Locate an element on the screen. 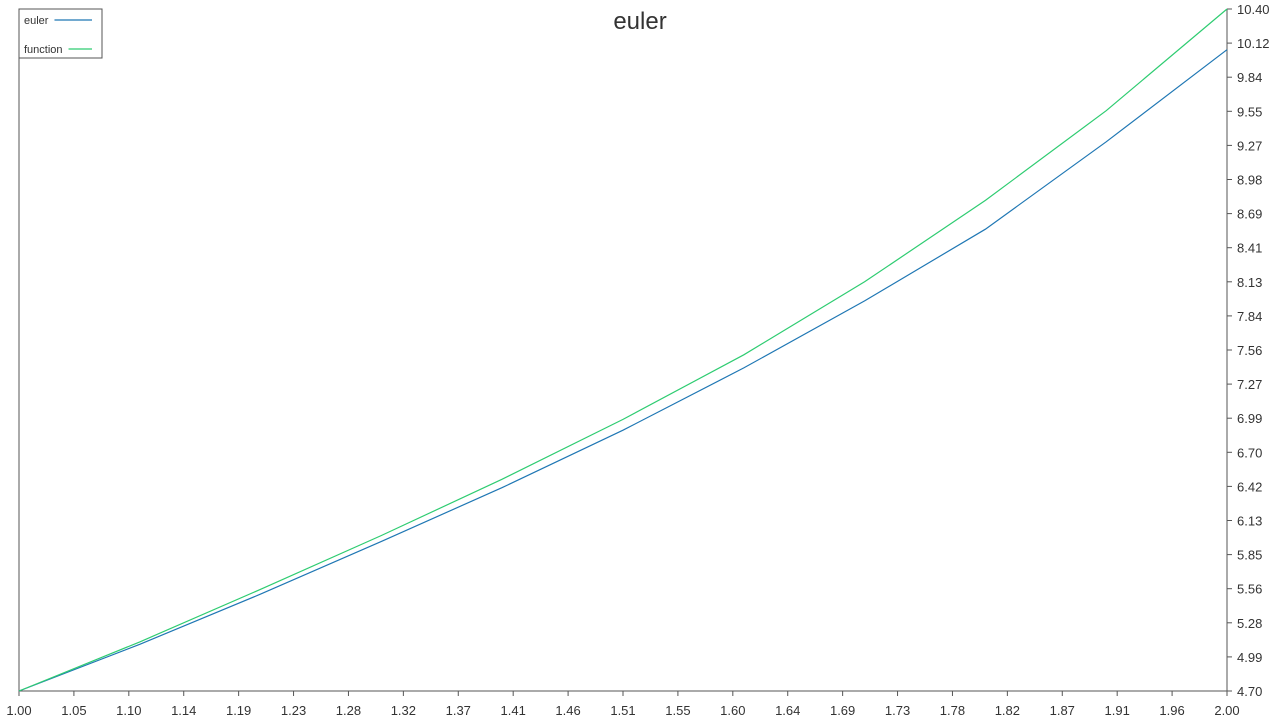  legend-label-function: function is located at coordinates (43, 50).